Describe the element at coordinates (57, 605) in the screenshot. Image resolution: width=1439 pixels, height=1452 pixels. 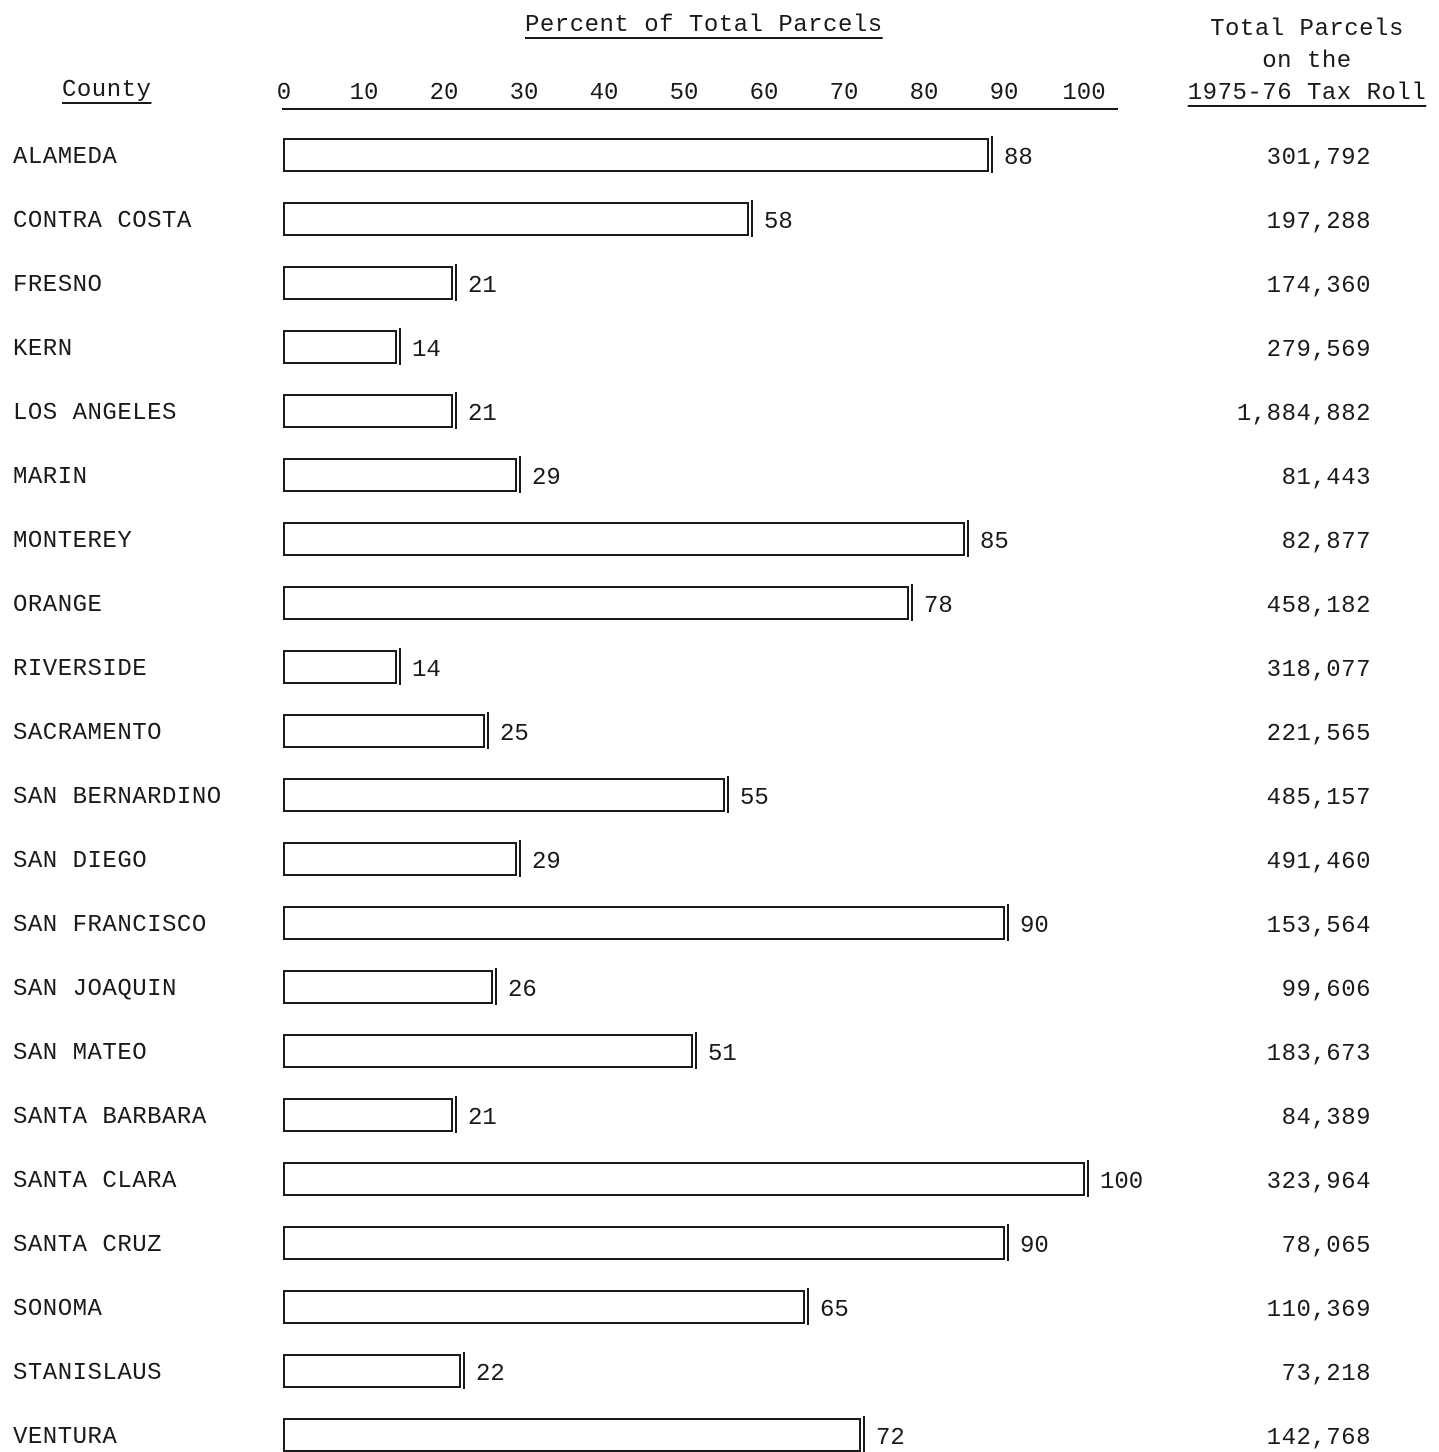
I see `county-label: ORANGE` at that location.